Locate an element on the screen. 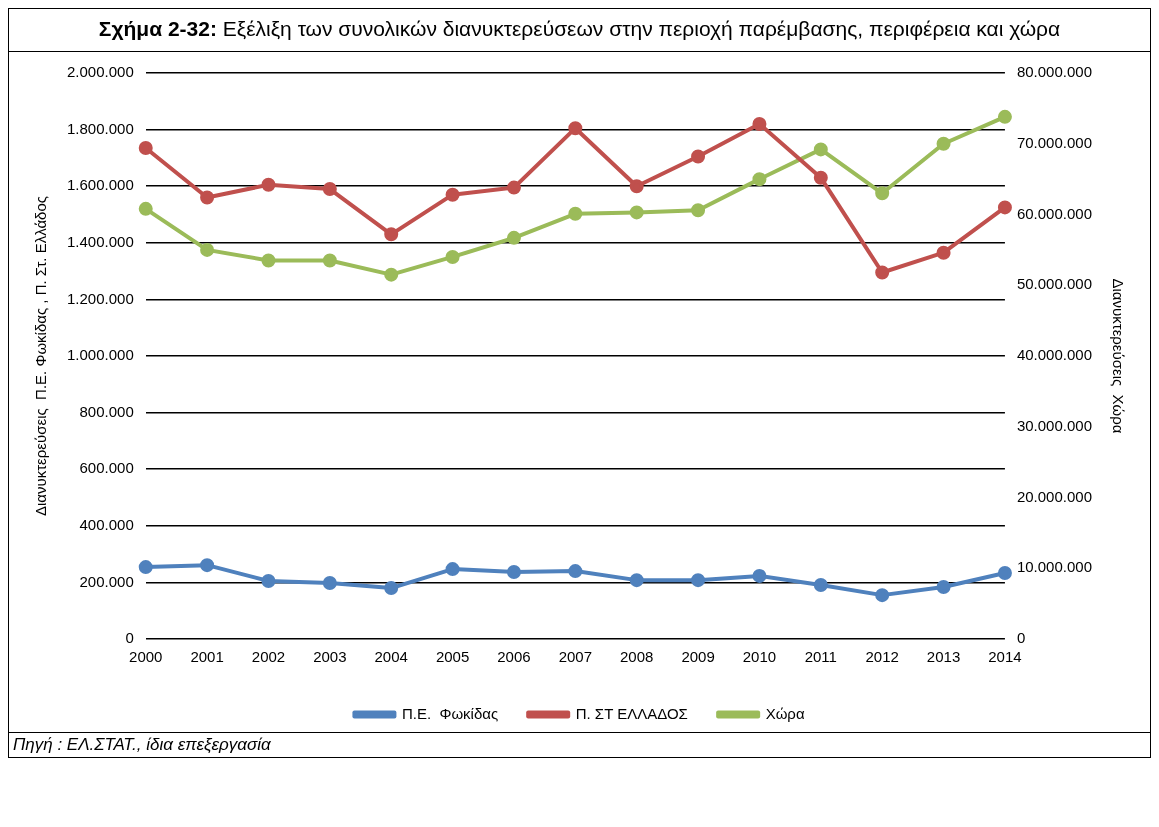 The width and height of the screenshot is (1159, 827). y2-tick-label: 20.000.000 is located at coordinates (1054, 496).